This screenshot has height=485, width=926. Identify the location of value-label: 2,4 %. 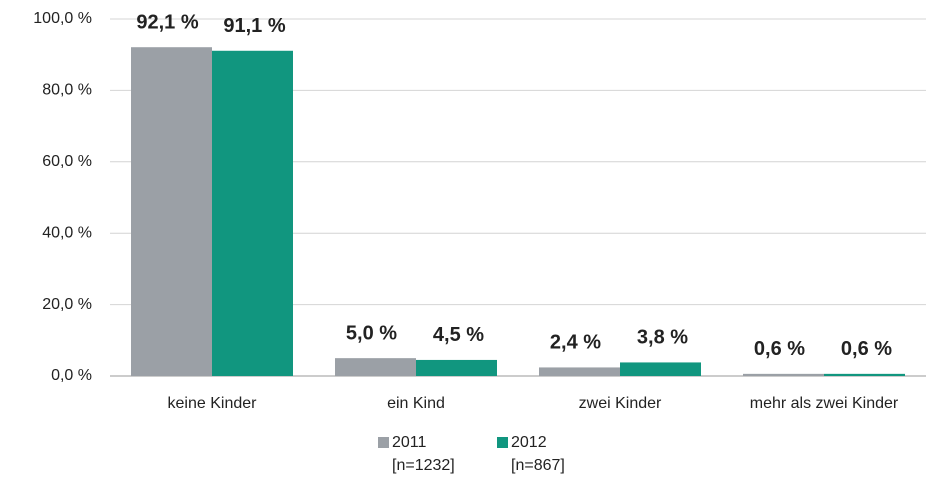
(575, 343).